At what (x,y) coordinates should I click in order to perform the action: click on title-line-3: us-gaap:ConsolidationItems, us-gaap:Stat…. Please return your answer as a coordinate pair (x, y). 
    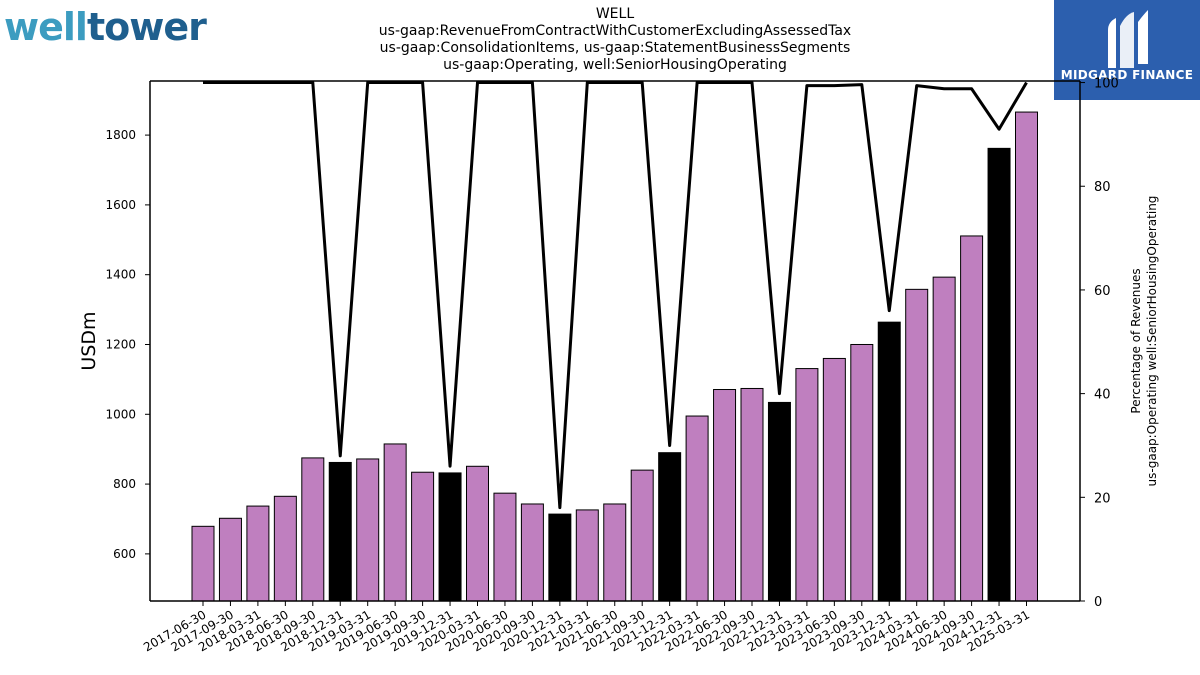
    Looking at the image, I should click on (615, 48).